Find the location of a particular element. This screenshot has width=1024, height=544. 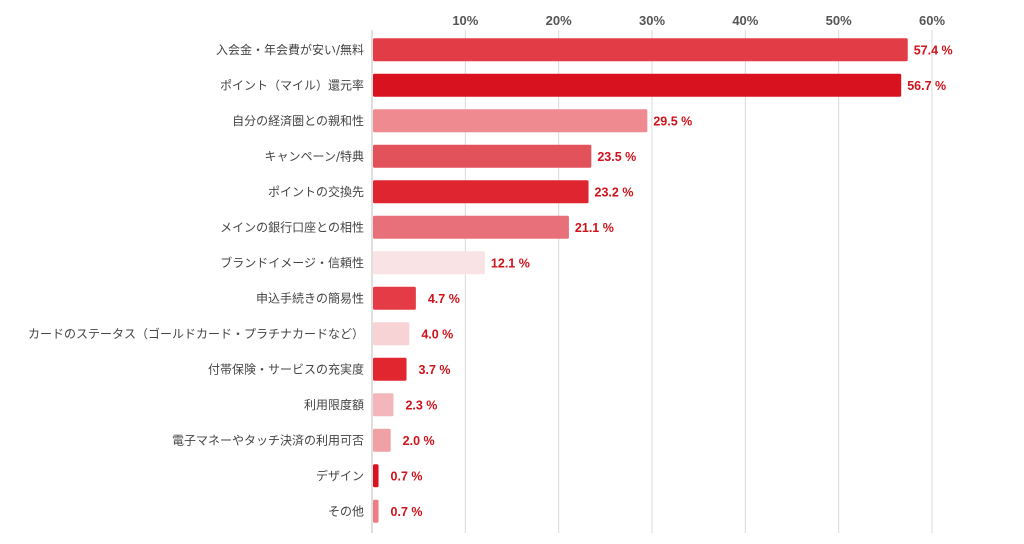

data-label: 56.7 % is located at coordinates (926, 86).